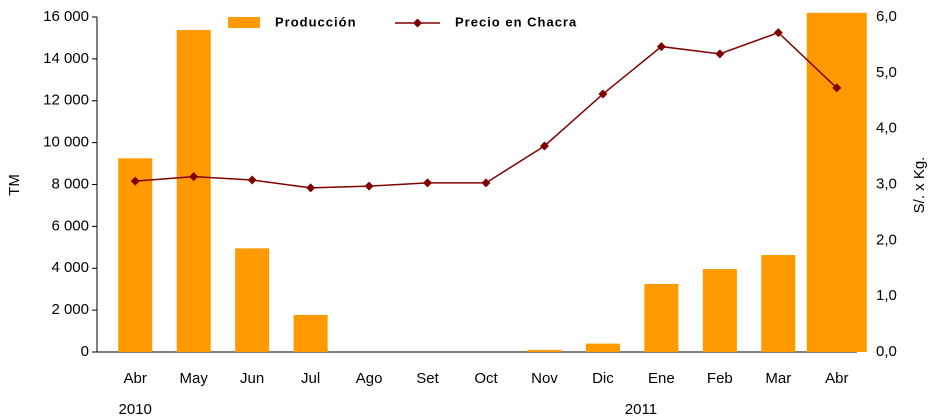 The height and width of the screenshot is (420, 931). What do you see at coordinates (886, 16) in the screenshot?
I see `y2-tick-label: 6,0` at bounding box center [886, 16].